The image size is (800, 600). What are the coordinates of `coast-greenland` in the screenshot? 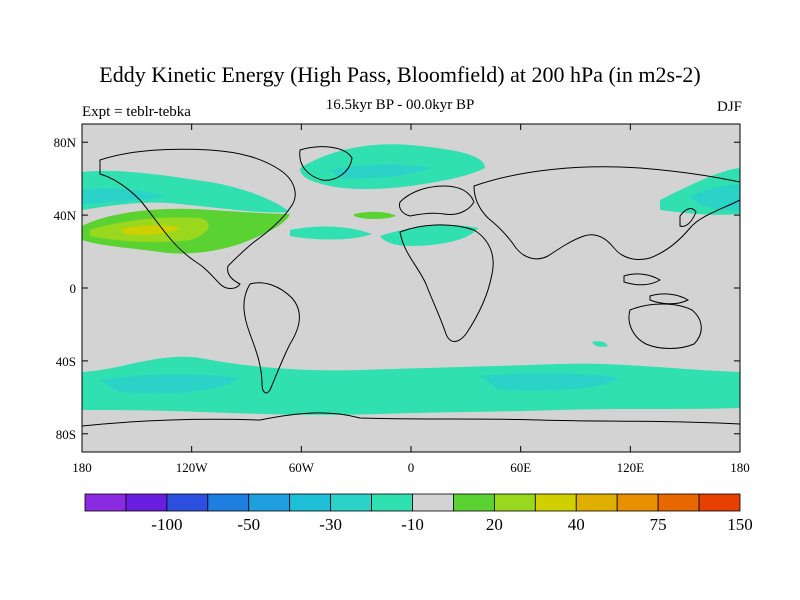 It's located at (326, 163).